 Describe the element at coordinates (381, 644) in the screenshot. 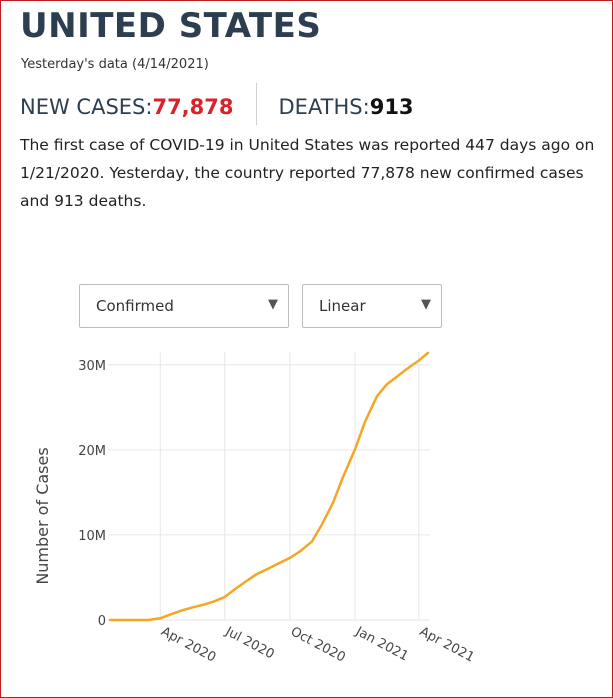

I see `x-tick-label: Jan 2021` at that location.